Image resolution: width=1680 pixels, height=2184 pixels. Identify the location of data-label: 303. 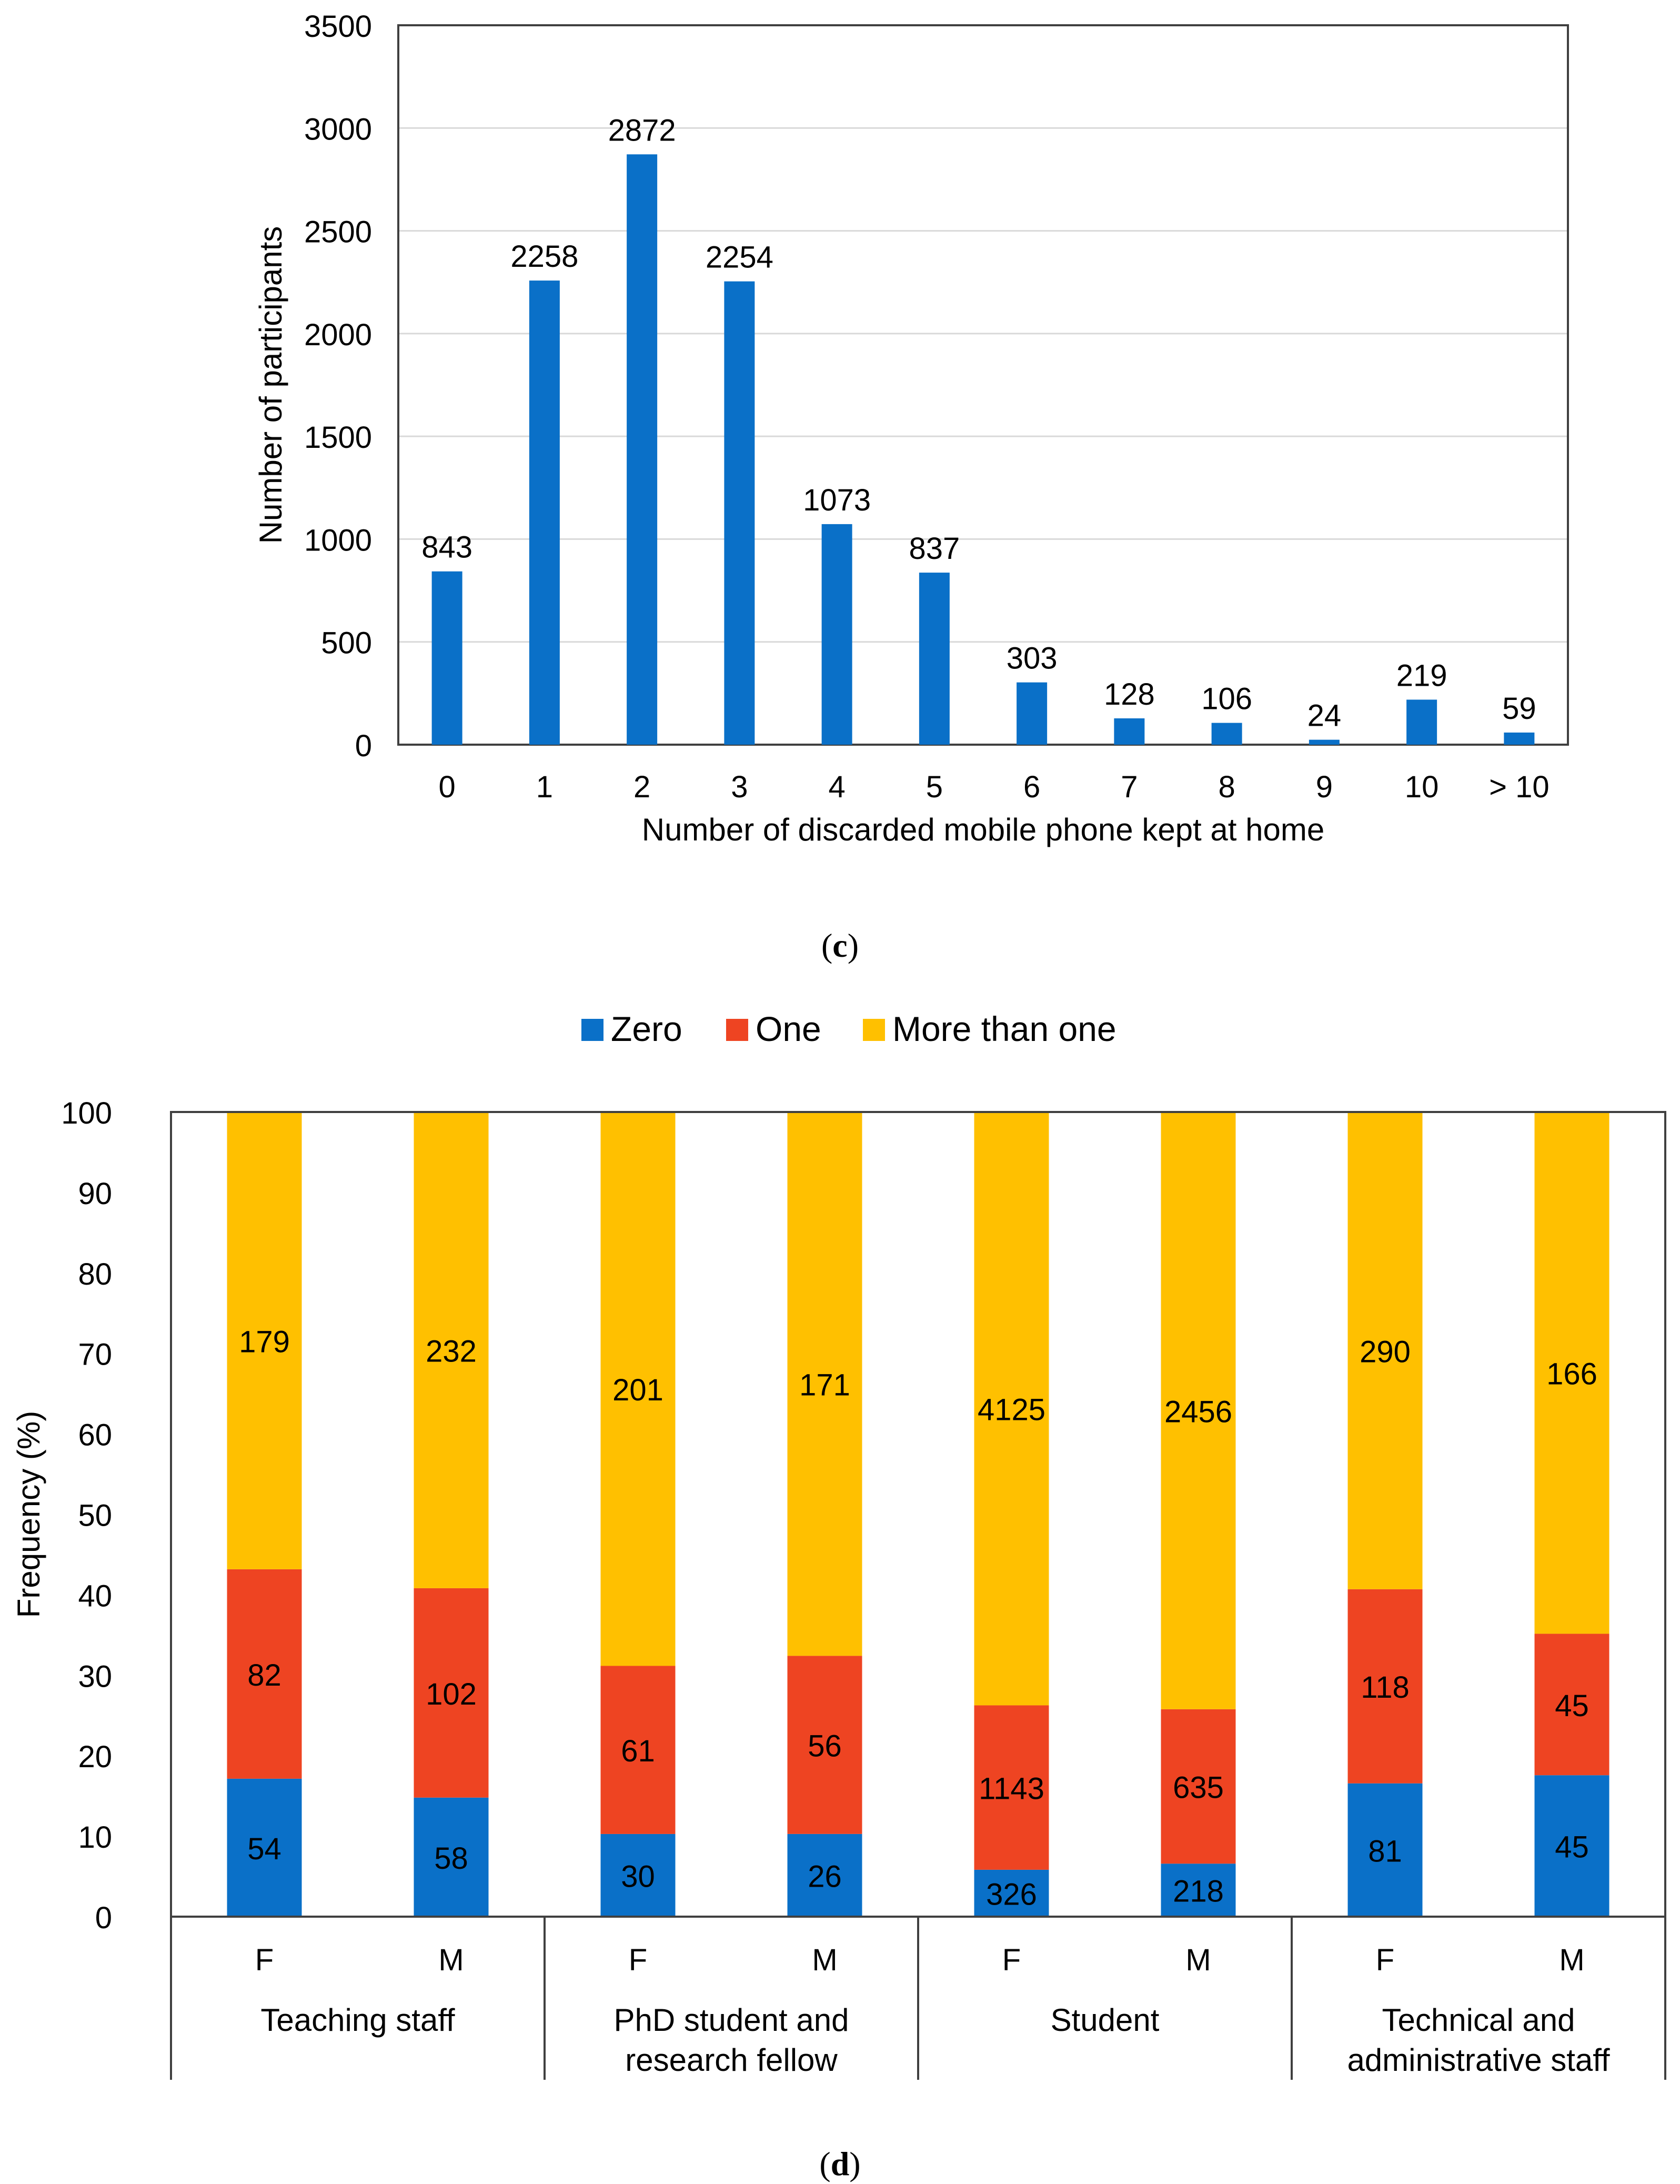
(1032, 659).